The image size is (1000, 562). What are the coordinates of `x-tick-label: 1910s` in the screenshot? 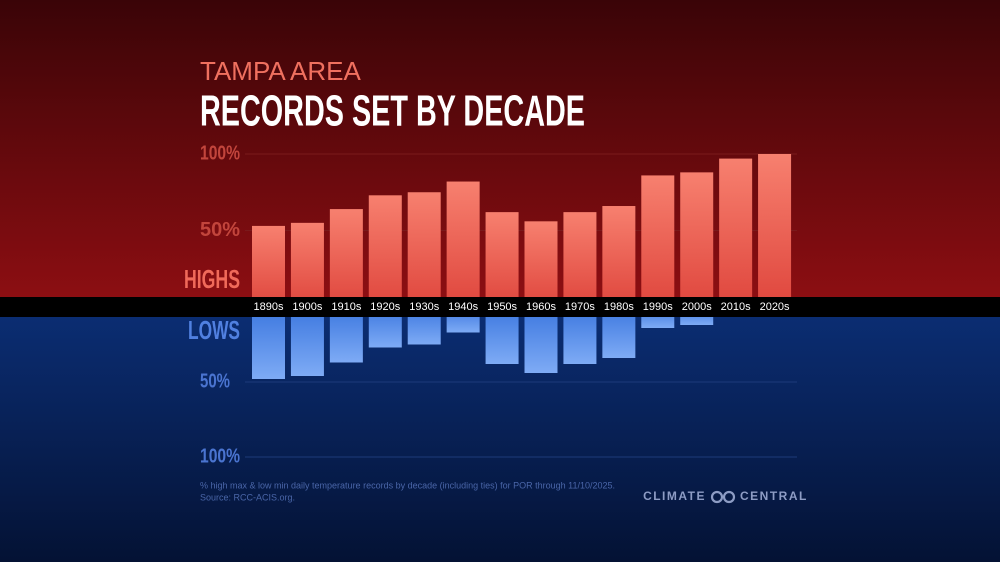 It's located at (346, 307).